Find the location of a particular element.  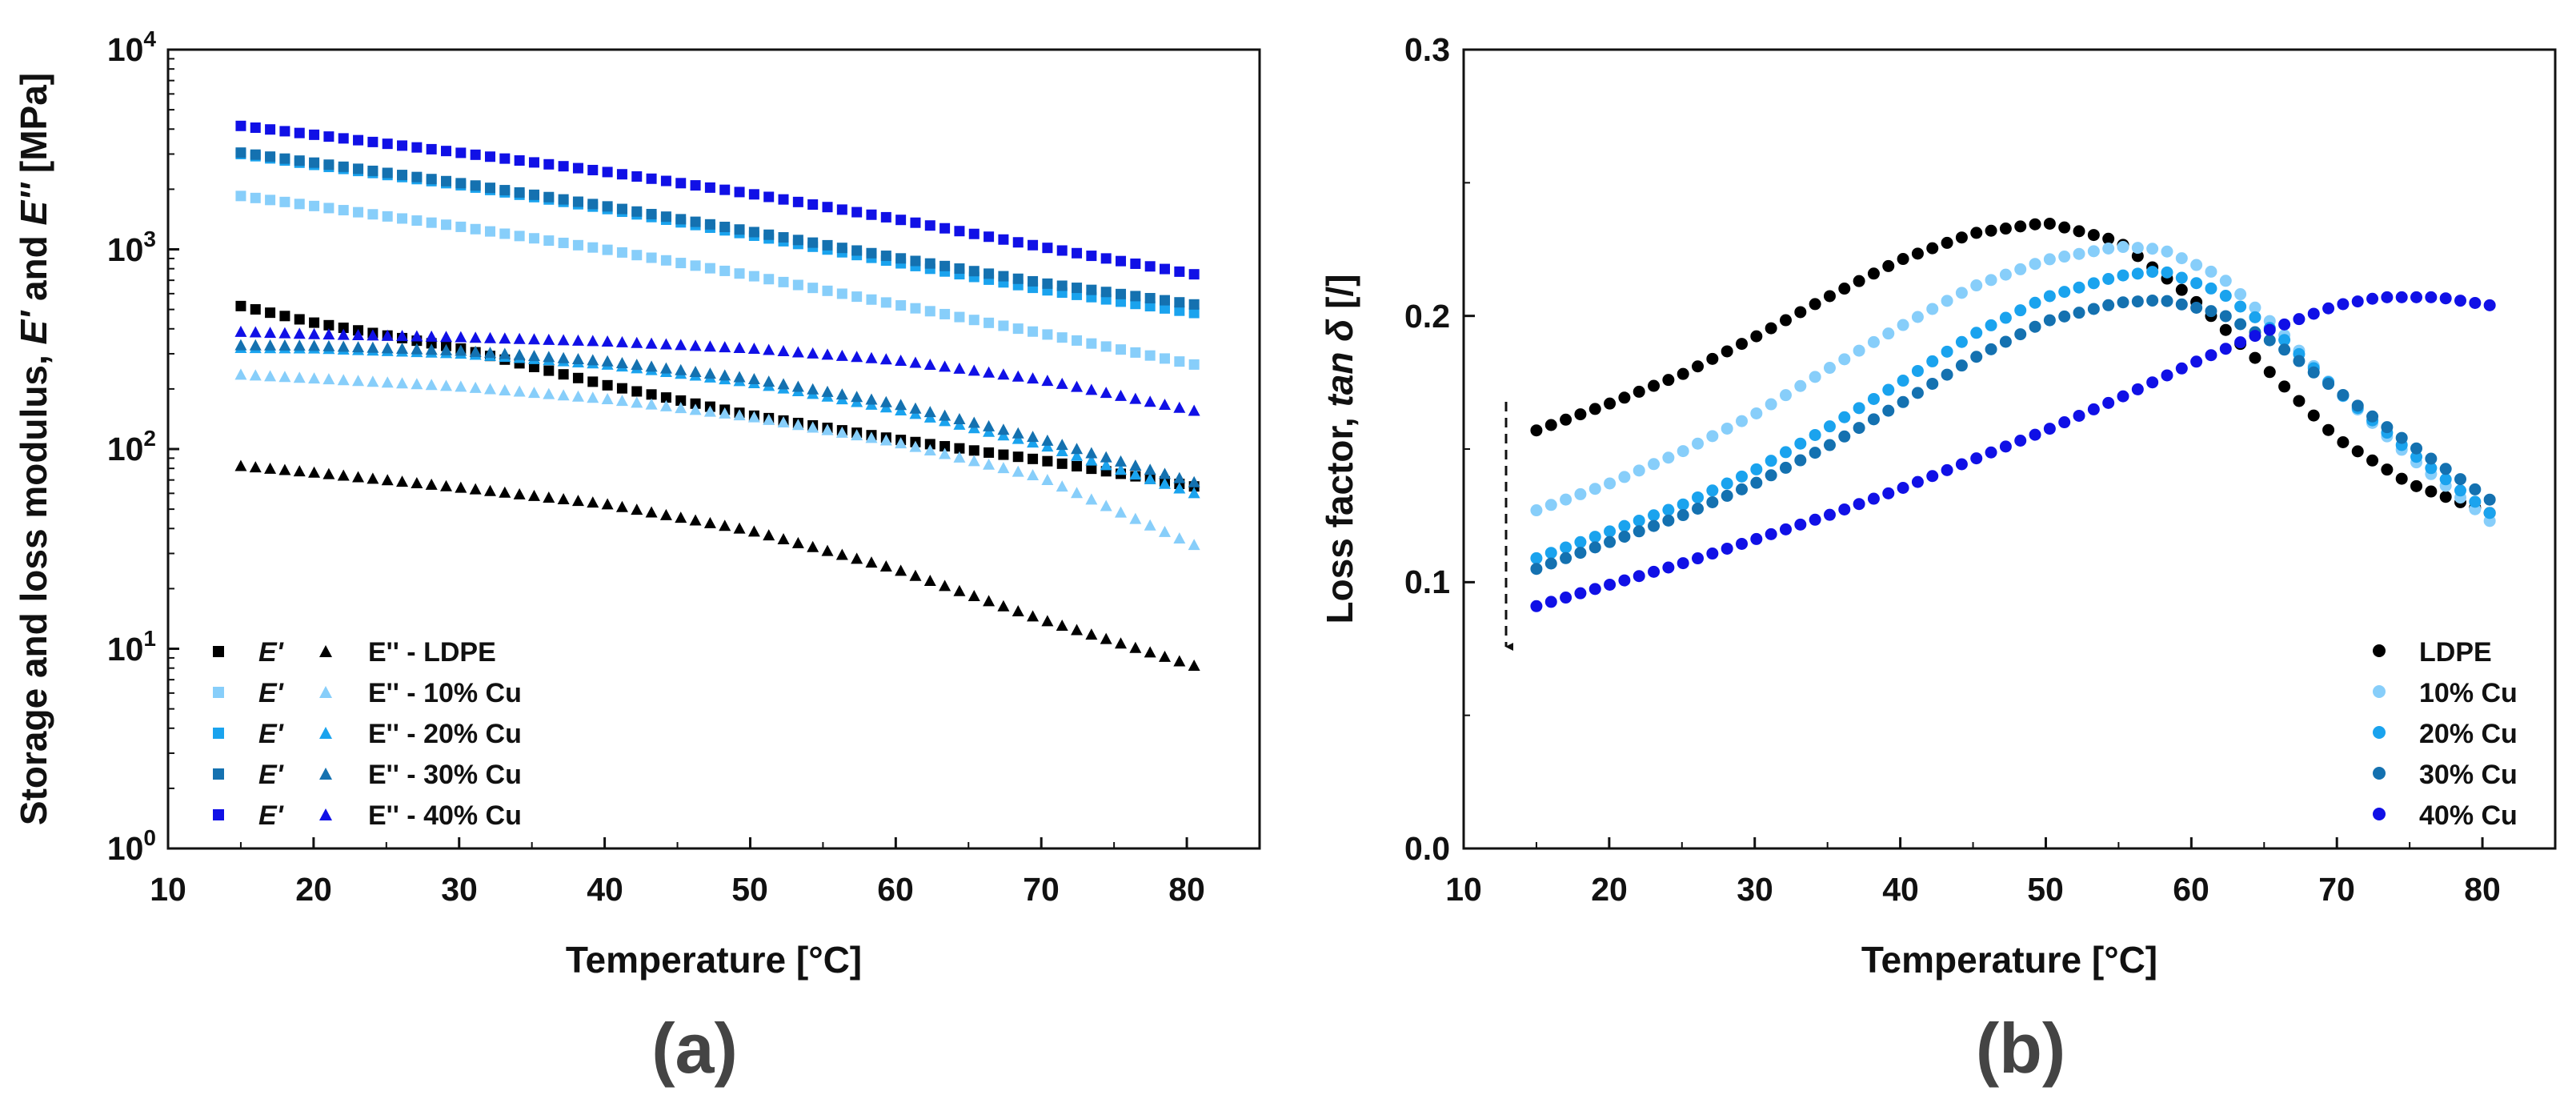

x-tick-label: 50 is located at coordinates (749, 889).